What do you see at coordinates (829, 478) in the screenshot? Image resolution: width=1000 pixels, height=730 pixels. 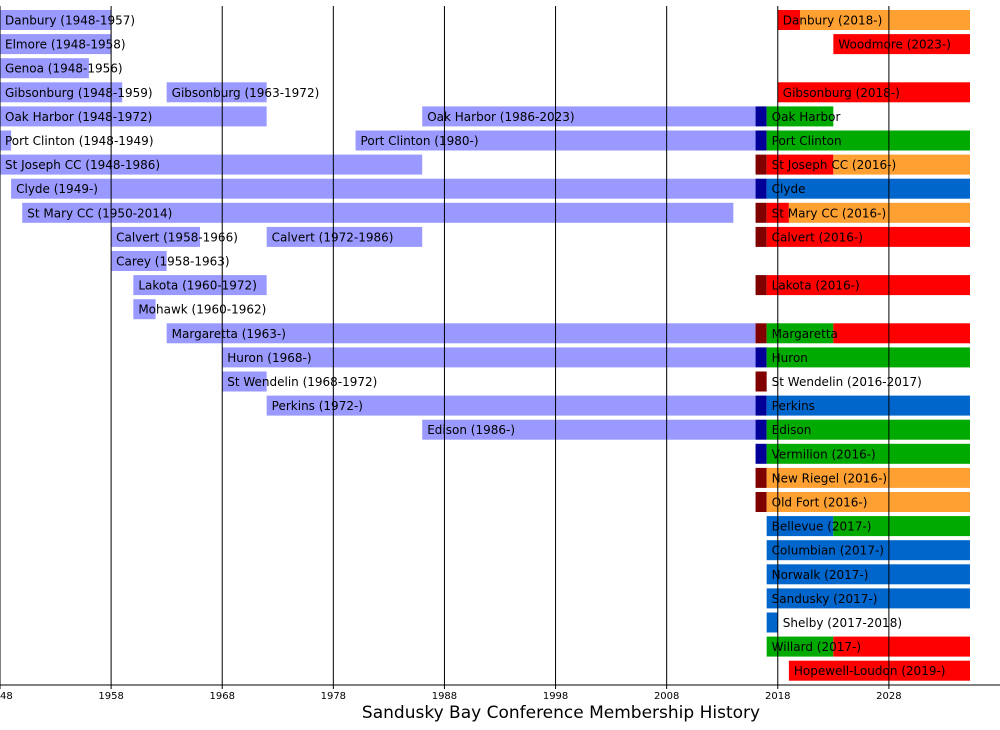 I see `segment-label: New Riegel (2016-)` at bounding box center [829, 478].